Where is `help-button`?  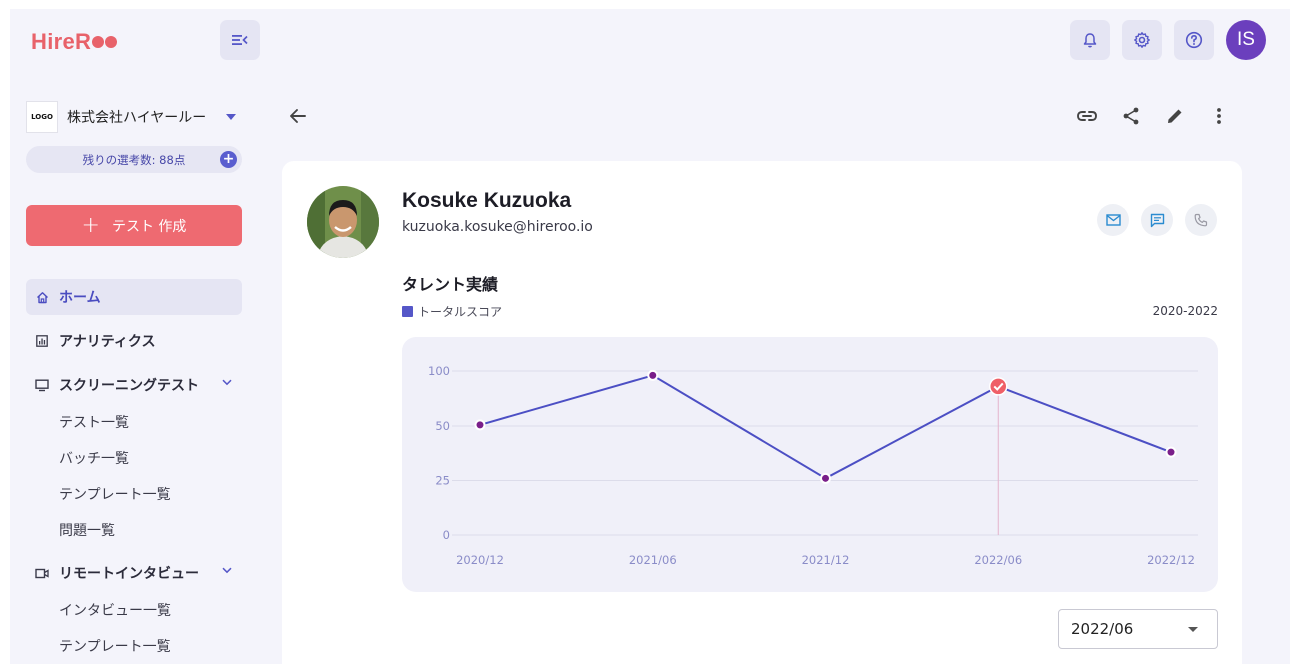 help-button is located at coordinates (1194, 40).